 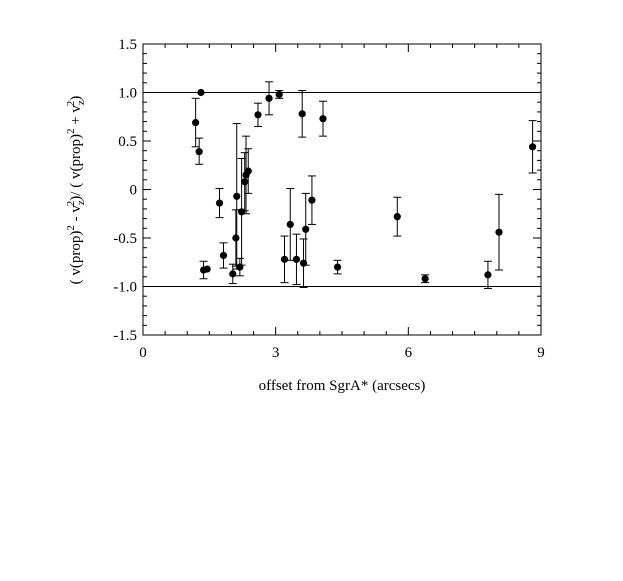 What do you see at coordinates (143, 353) in the screenshot?
I see `x-tick-label: 0` at bounding box center [143, 353].